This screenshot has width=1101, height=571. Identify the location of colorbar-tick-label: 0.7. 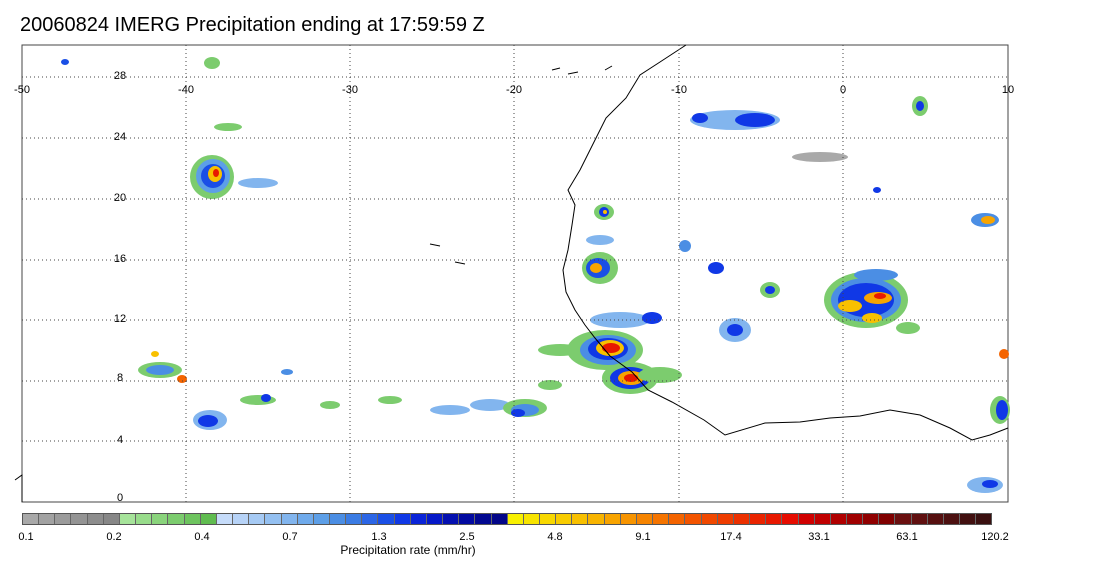
(290, 537).